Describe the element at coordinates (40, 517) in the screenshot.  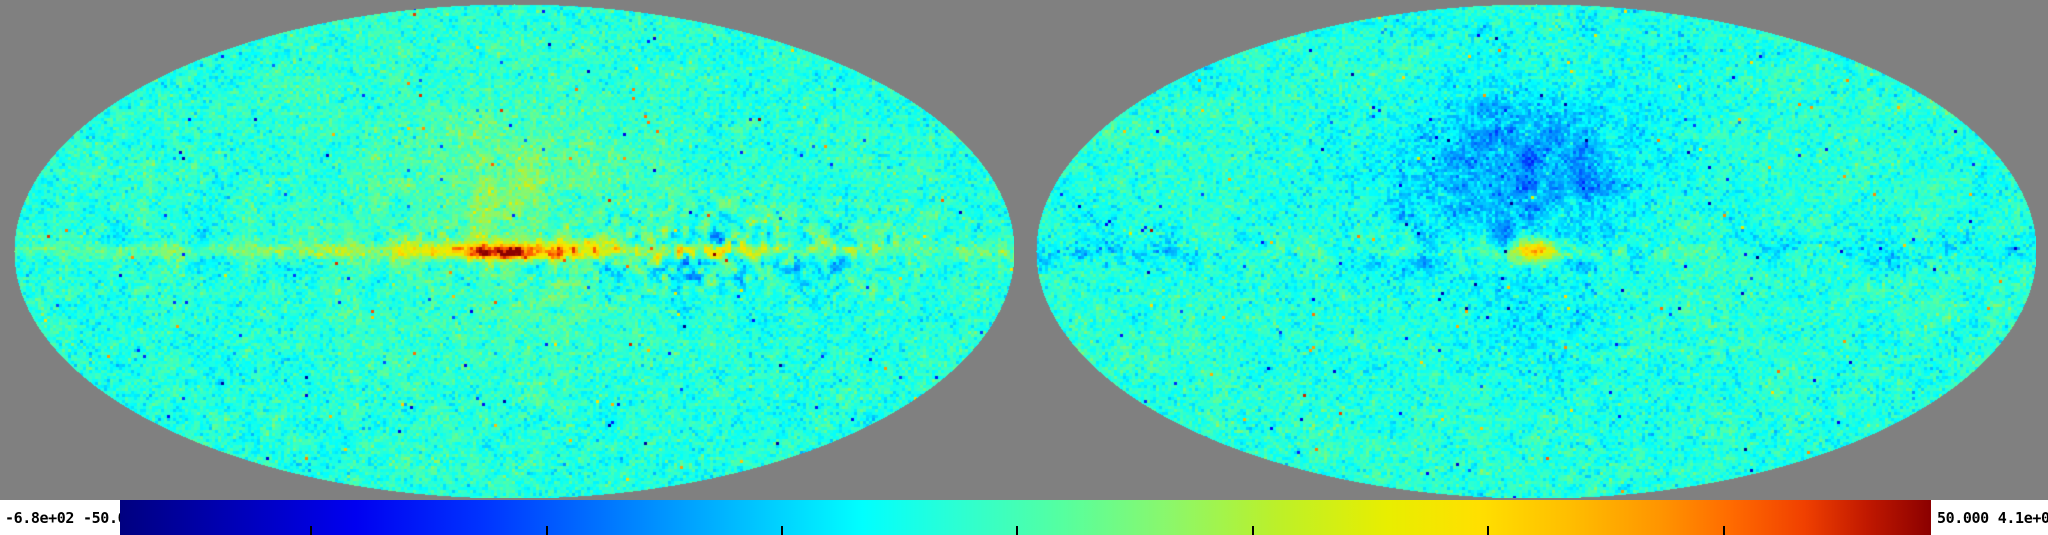
I see `colorbar-min-outer-label: -6.8e+02` at that location.